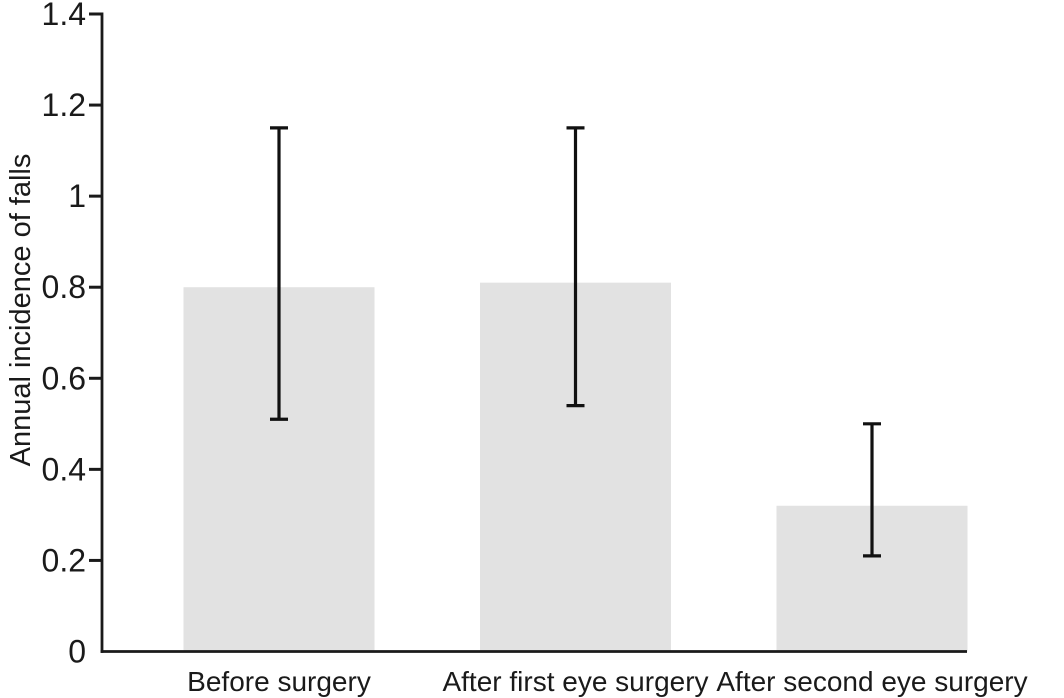 This screenshot has width=1064, height=698. What do you see at coordinates (64, 469) in the screenshot?
I see `y-tick-label: 0.4` at bounding box center [64, 469].